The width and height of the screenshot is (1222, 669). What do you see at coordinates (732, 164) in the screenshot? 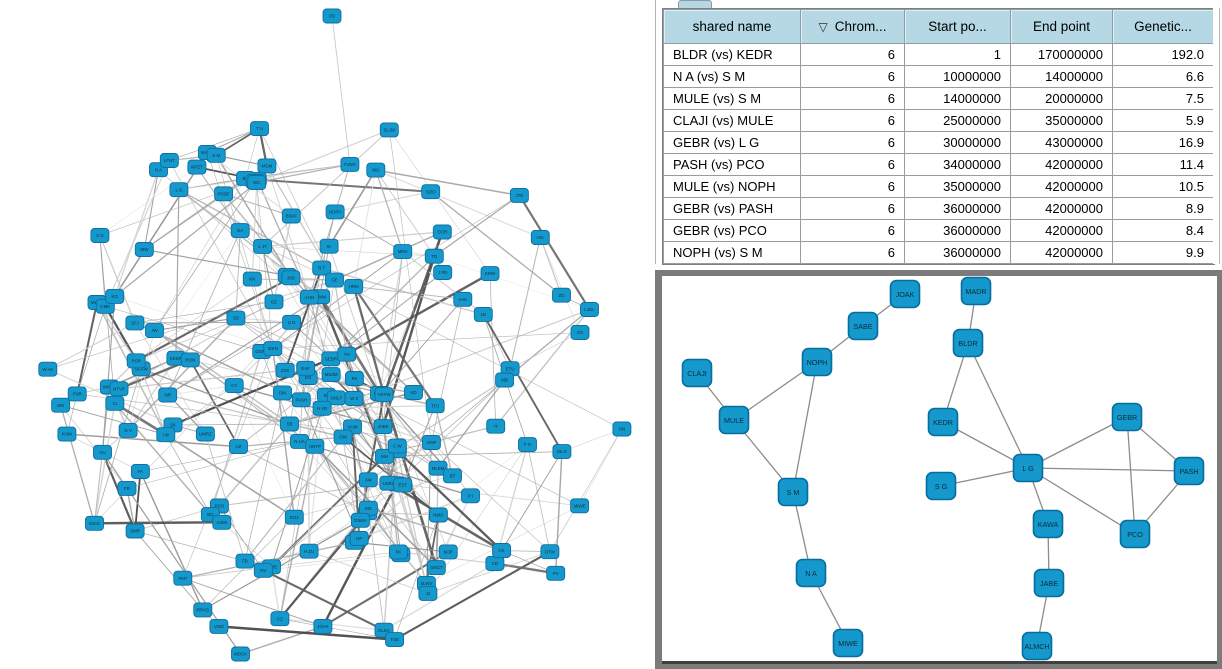
I see `table-cell: PASH (vs) PCO` at bounding box center [732, 164].